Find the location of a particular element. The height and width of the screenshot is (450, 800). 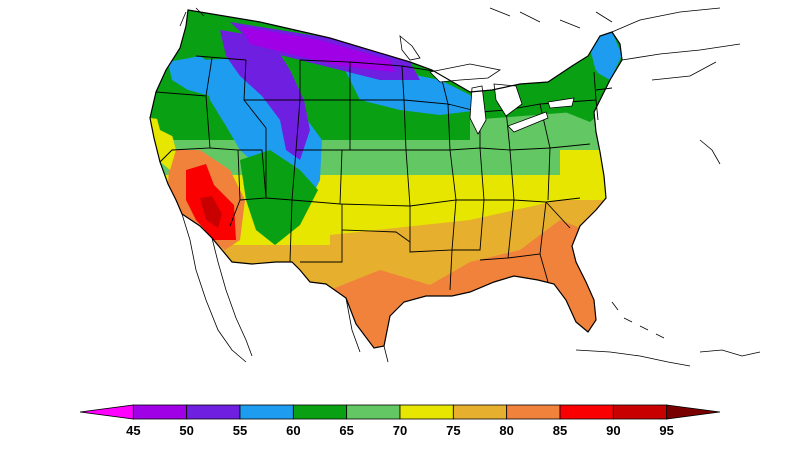

legend-tick-label: 95 is located at coordinates (666, 430).